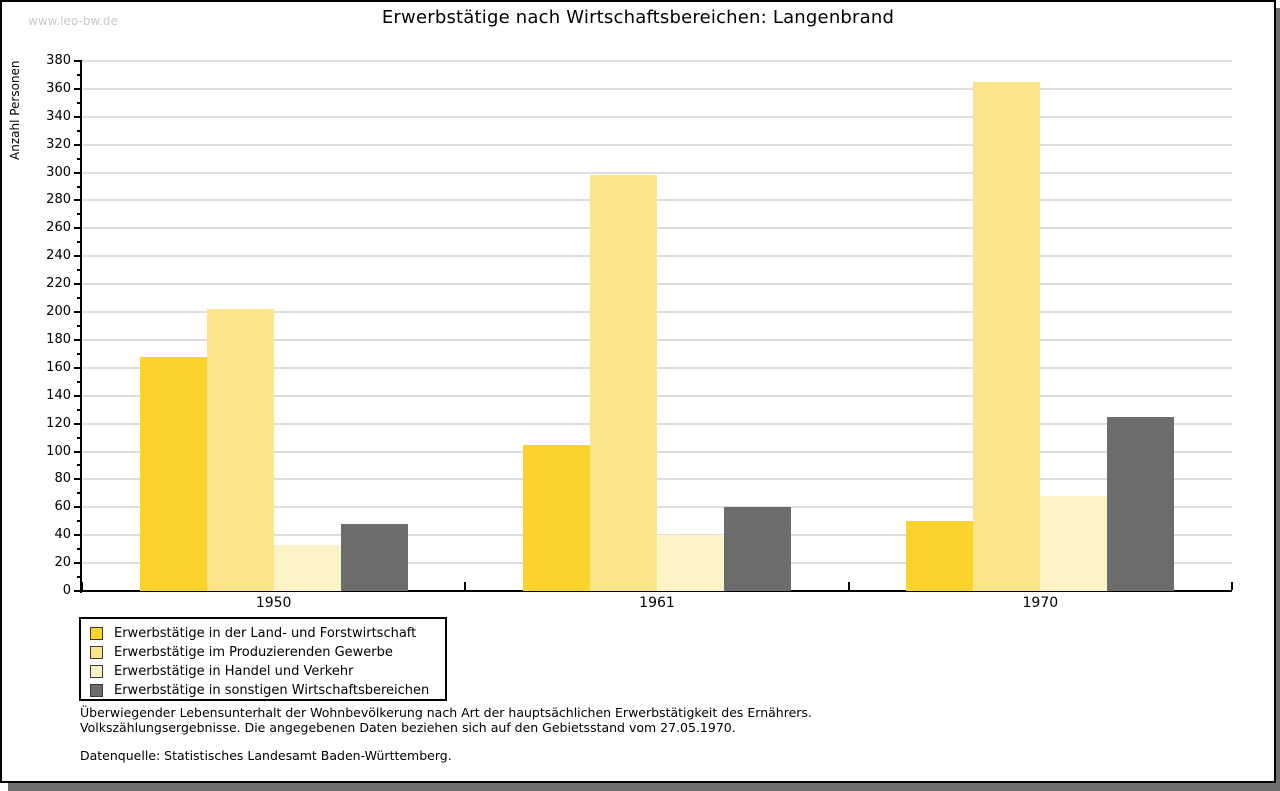 Image resolution: width=1280 pixels, height=791 pixels. Describe the element at coordinates (58, 200) in the screenshot. I see `y-tick-label: 280` at that location.